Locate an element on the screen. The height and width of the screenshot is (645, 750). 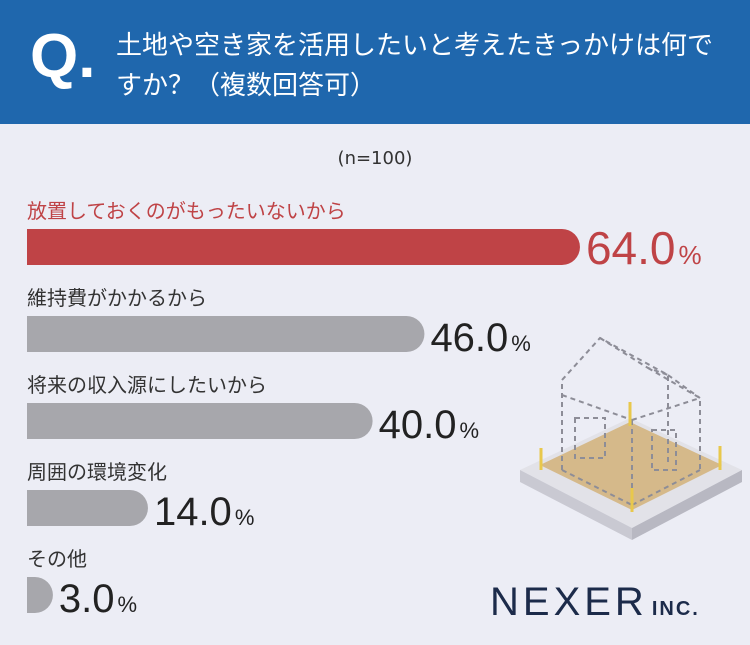
question-text: 土地や空き家を活用したいと考えたきっかけは何ですか？（複数回答可） is located at coordinates (414, 66).